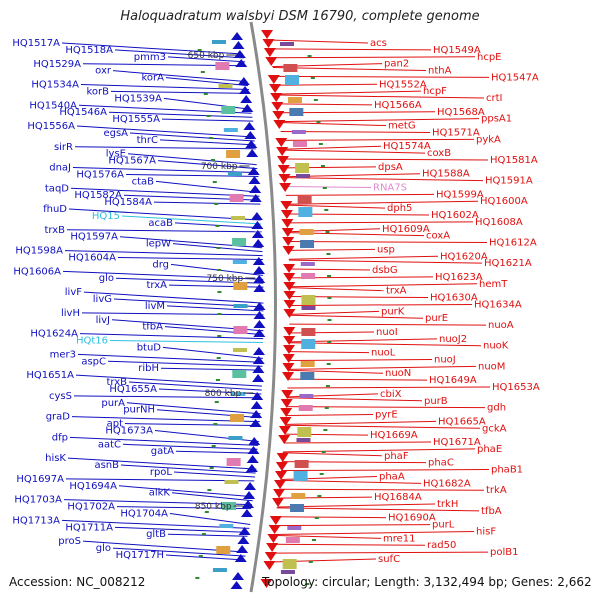 The height and width of the screenshot is (600, 600). I want to click on gene-label: HQ1665A, so click(462, 421).